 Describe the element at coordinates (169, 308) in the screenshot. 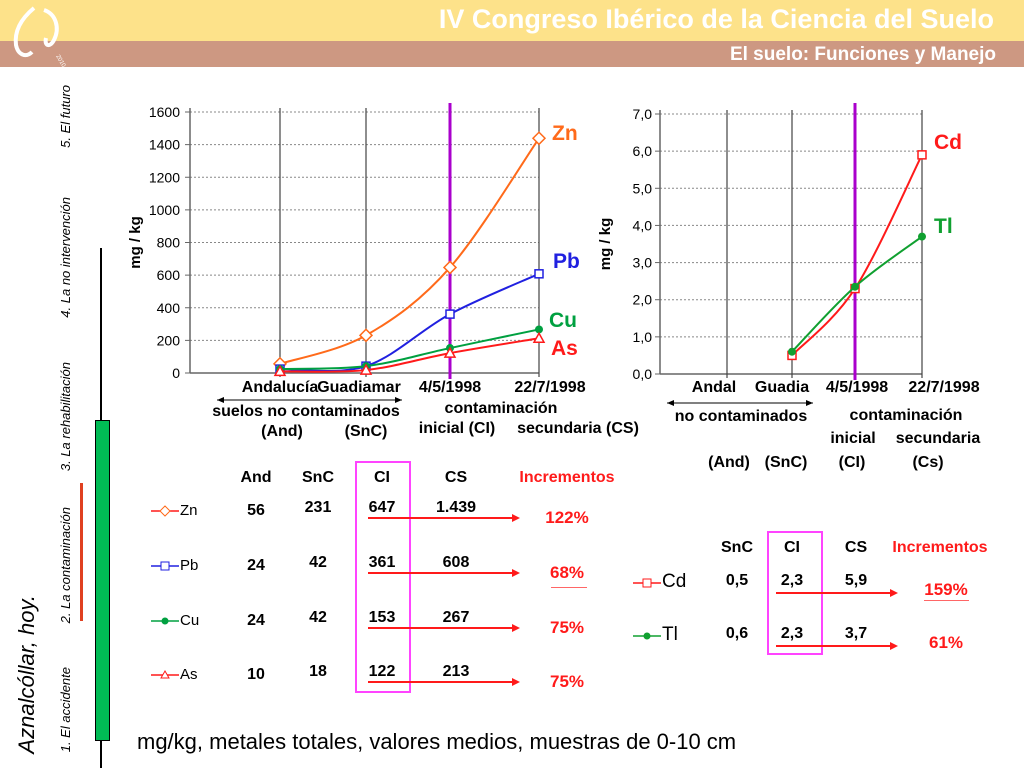

I see `y-tick-label: 400` at that location.